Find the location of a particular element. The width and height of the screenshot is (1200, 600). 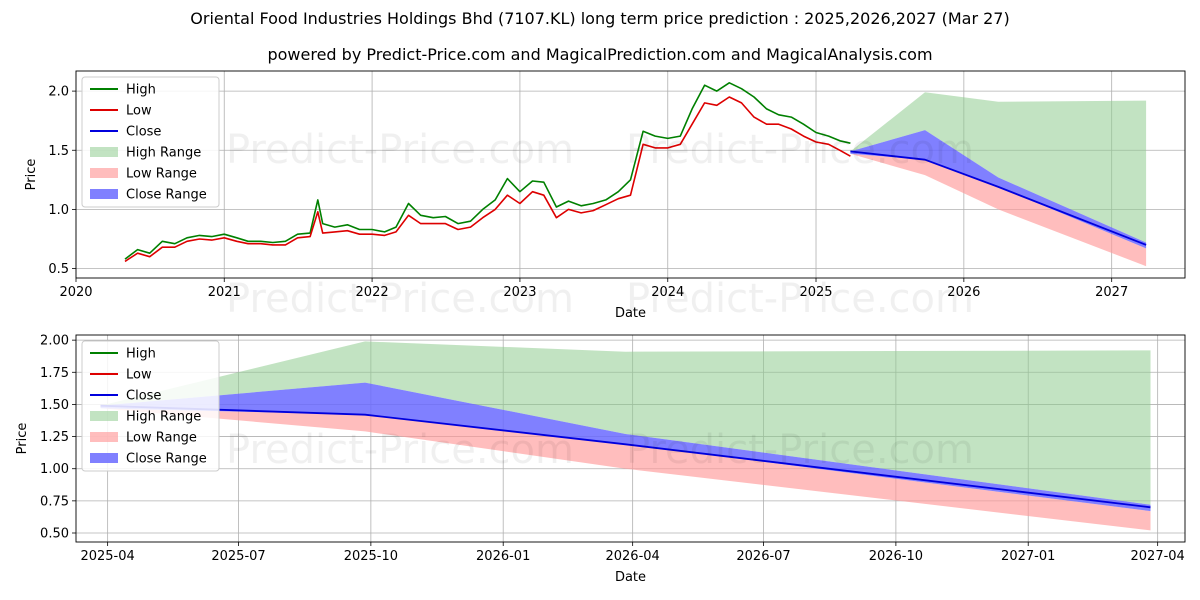

y-tick-label: 1.75 is located at coordinates (54, 373).